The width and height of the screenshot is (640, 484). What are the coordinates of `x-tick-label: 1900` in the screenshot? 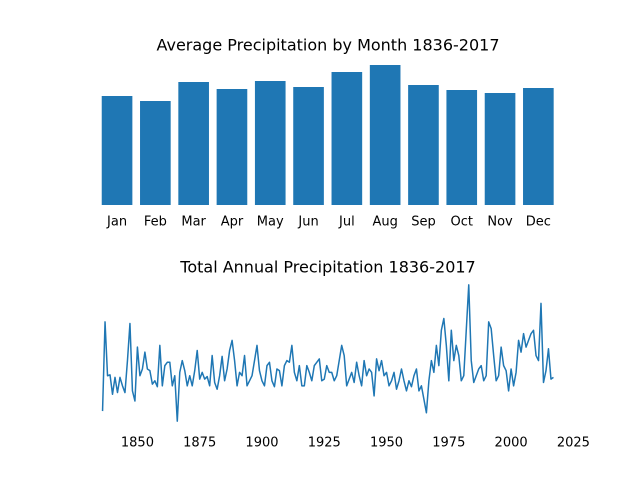 It's located at (261, 443).